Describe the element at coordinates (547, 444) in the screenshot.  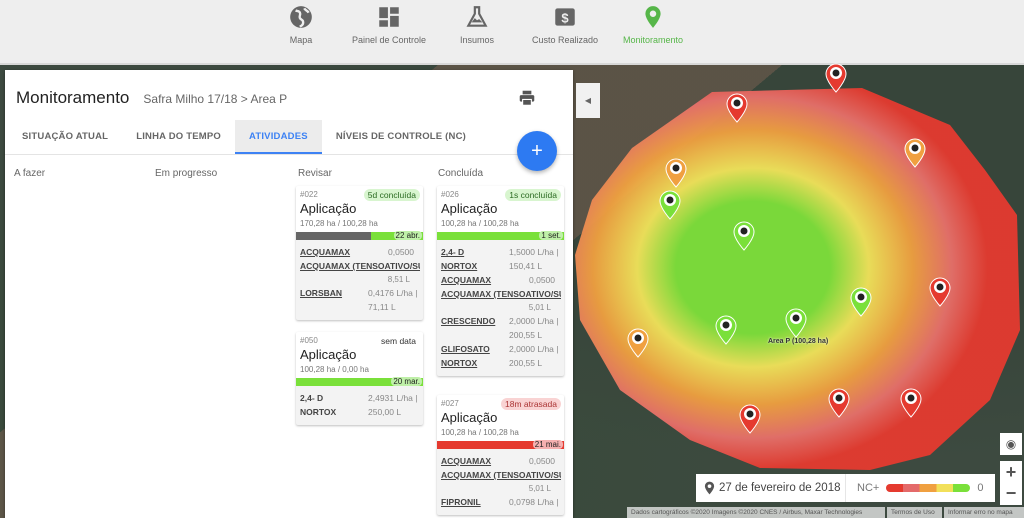
I see `date-label: 21 mai.` at that location.